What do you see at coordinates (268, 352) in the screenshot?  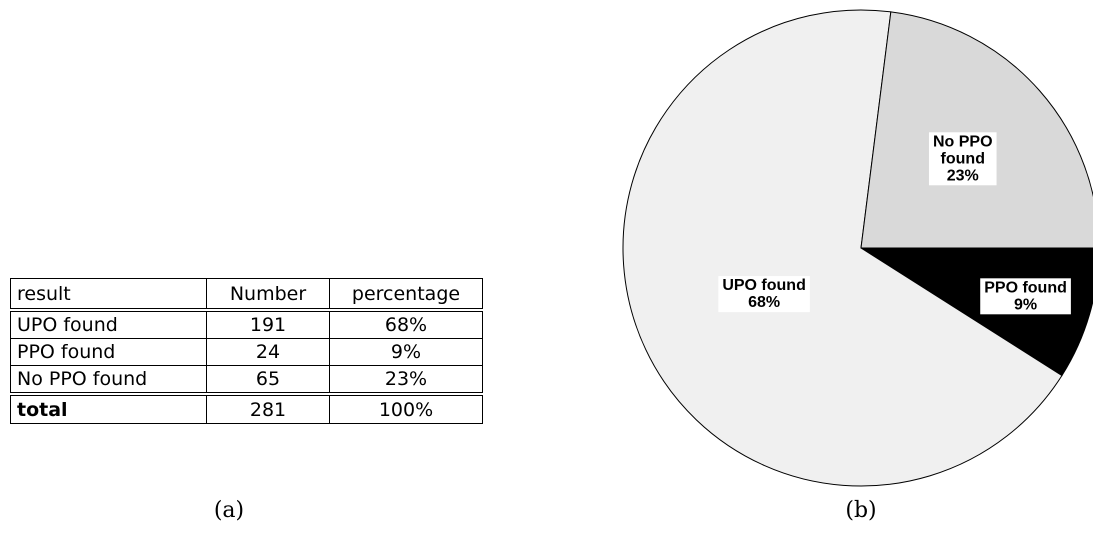 I see `cell: 24` at bounding box center [268, 352].